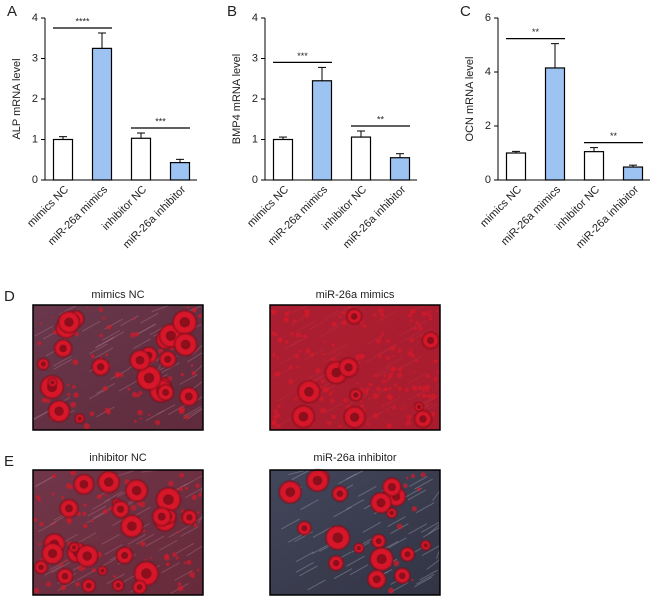 This screenshot has width=654, height=596. Describe the element at coordinates (35, 139) in the screenshot. I see `y-tick-label: 1` at that location.